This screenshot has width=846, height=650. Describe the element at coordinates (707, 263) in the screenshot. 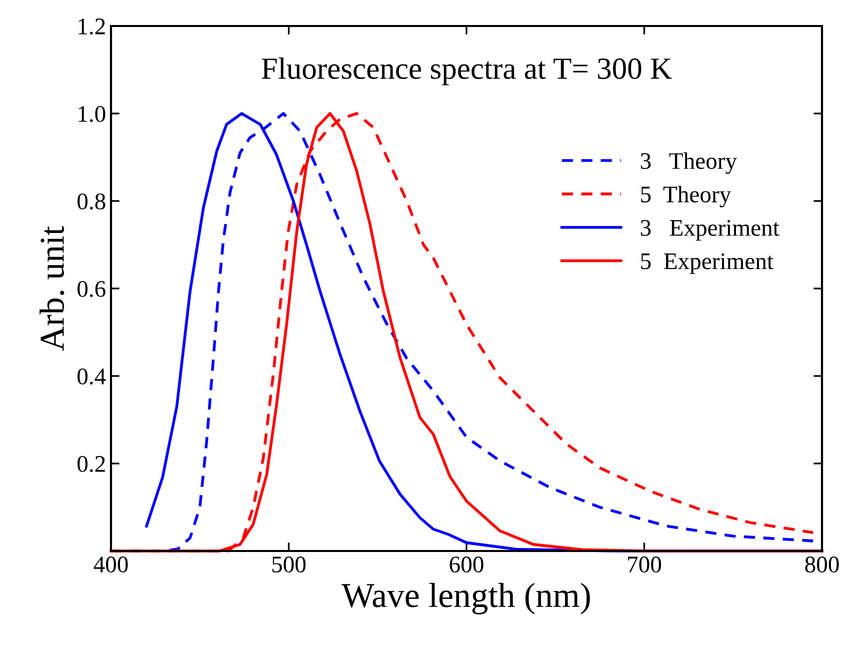

I see `legend-label: 5 Experiment` at that location.